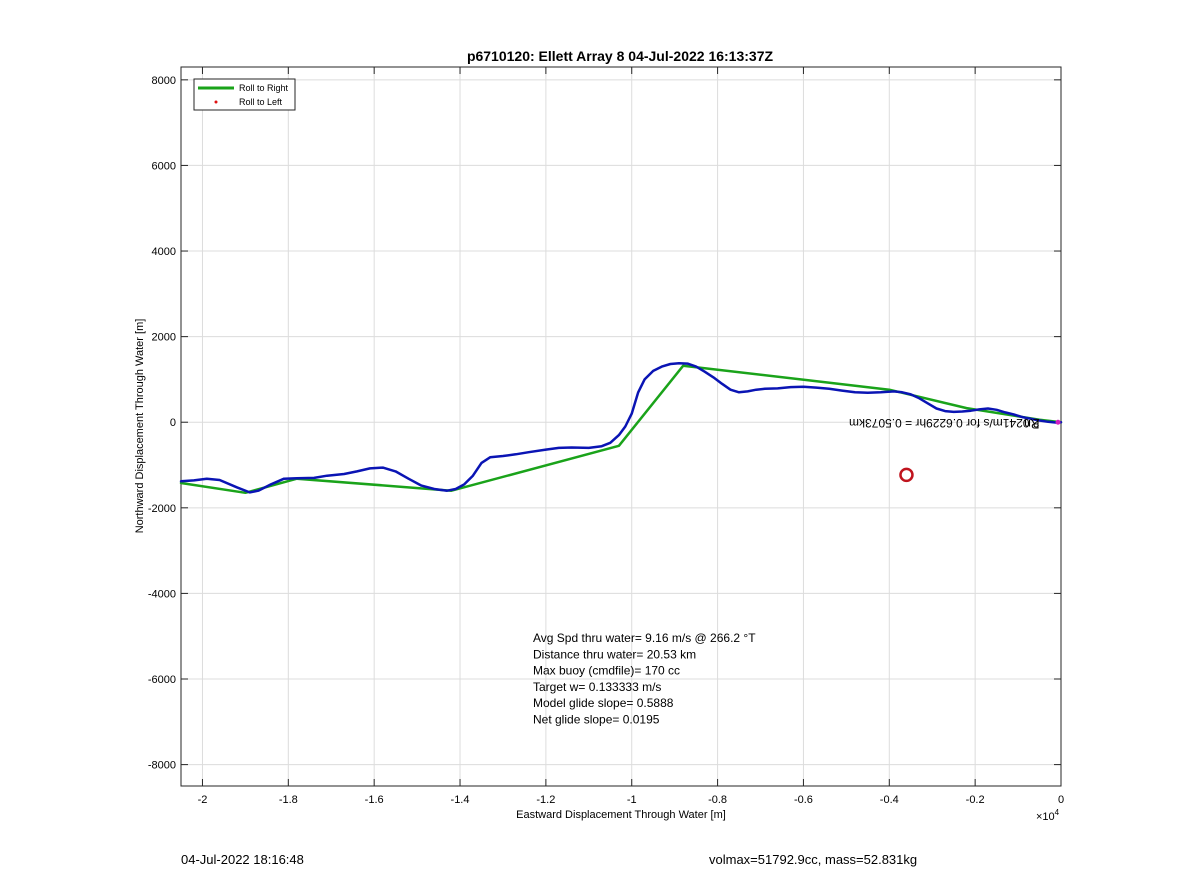 This screenshot has width=1200, height=885. I want to click on x-tick-label: 0, so click(1061, 800).